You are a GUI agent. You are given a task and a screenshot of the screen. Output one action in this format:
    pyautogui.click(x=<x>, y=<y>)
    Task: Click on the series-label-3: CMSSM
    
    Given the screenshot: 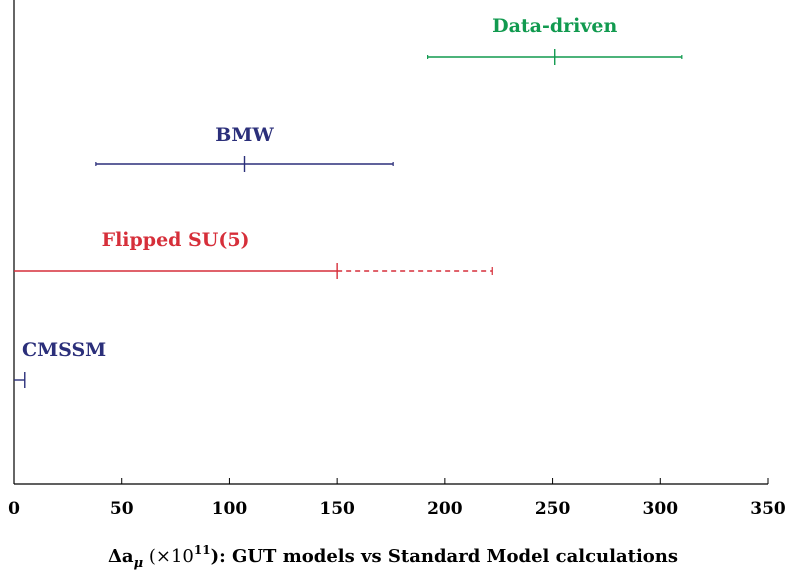 What is the action you would take?
    pyautogui.click(x=64, y=350)
    